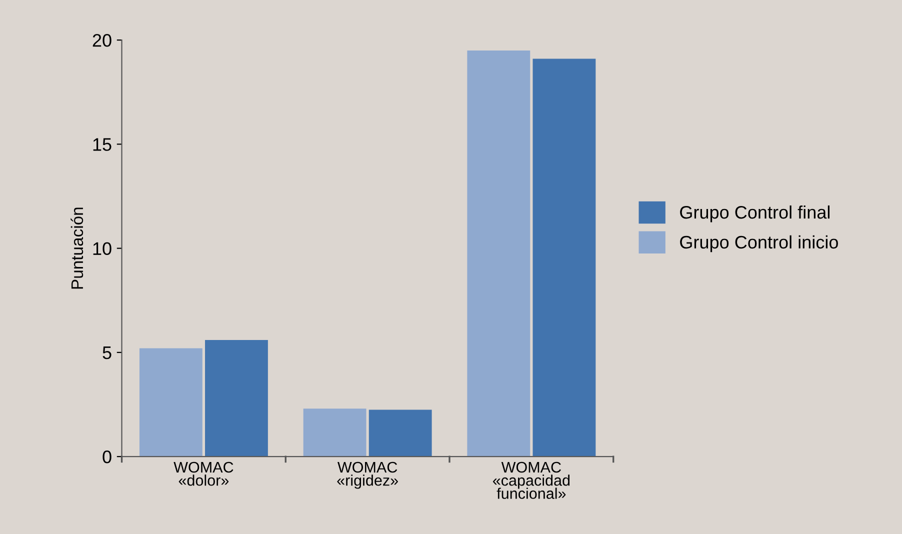  I want to click on x-tick-label: WOMAC «dolor», so click(204, 474).